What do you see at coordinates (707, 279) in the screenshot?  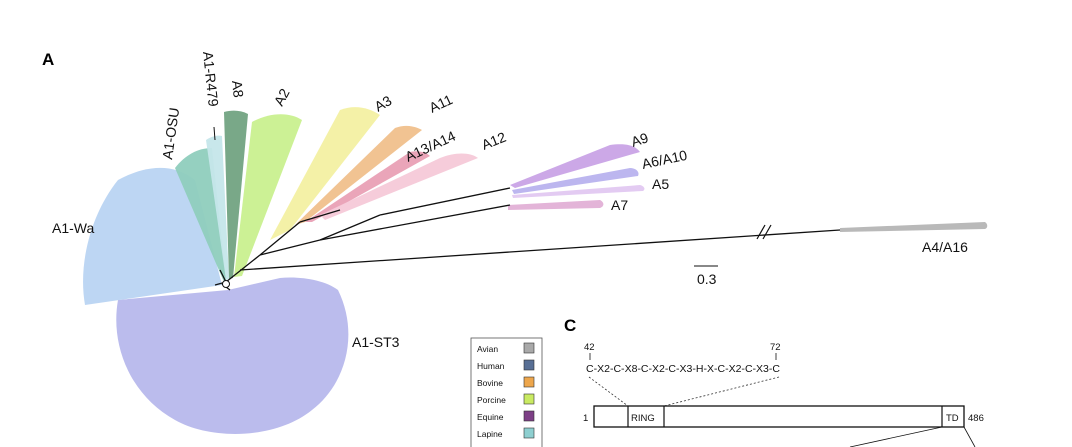 I see `scale-bar-label: 0.3` at bounding box center [707, 279].